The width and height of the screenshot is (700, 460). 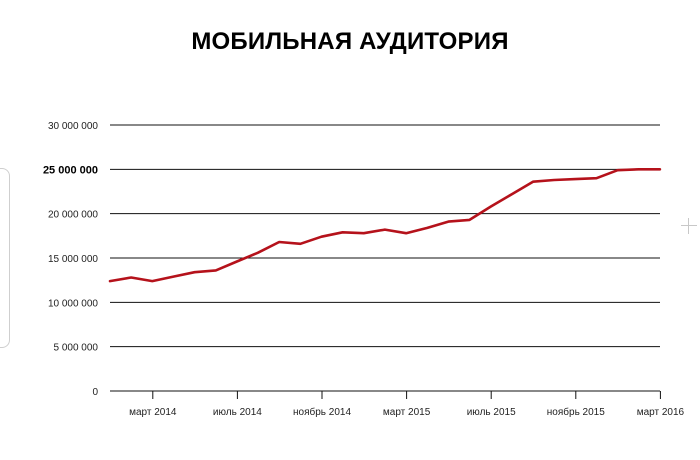 I want to click on x-tick-label-6: март 2016, so click(x=661, y=412).